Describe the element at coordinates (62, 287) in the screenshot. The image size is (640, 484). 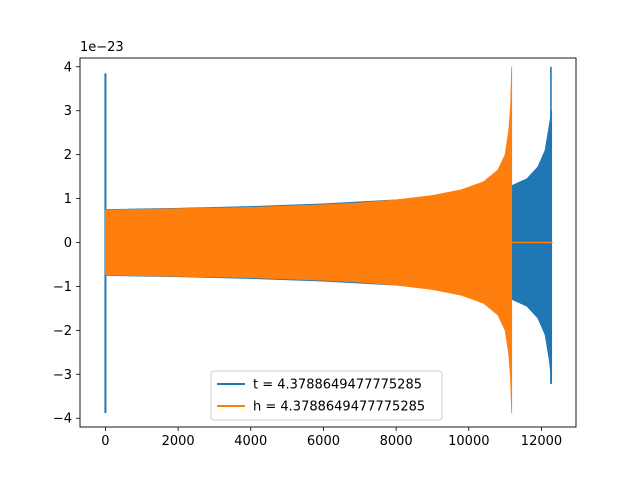
I see `y-tick-label: −1` at that location.